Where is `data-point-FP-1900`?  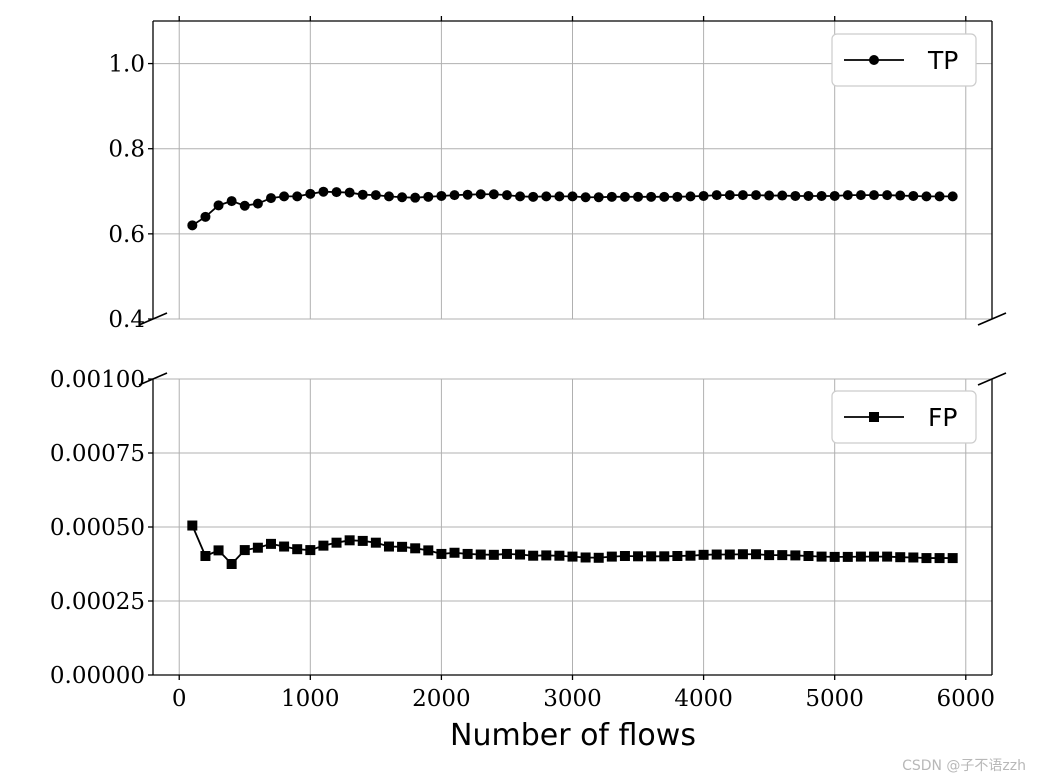
data-point-FP-1900 is located at coordinates (428, 550).